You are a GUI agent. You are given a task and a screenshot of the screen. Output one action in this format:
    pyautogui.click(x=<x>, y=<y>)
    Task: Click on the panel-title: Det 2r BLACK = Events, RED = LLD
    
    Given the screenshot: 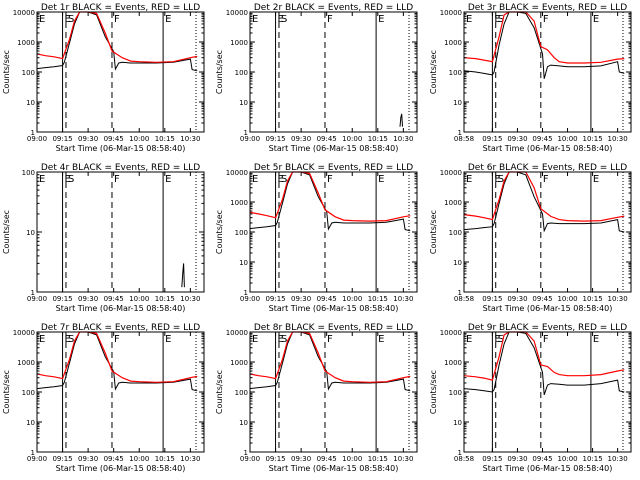 What is the action you would take?
    pyautogui.click(x=333, y=8)
    